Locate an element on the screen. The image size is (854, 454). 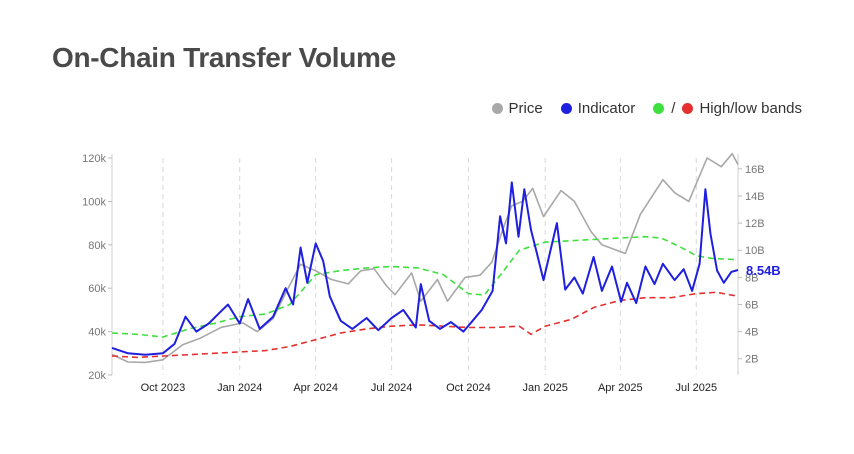
x-tick-label: Jan 2025 is located at coordinates (545, 388).